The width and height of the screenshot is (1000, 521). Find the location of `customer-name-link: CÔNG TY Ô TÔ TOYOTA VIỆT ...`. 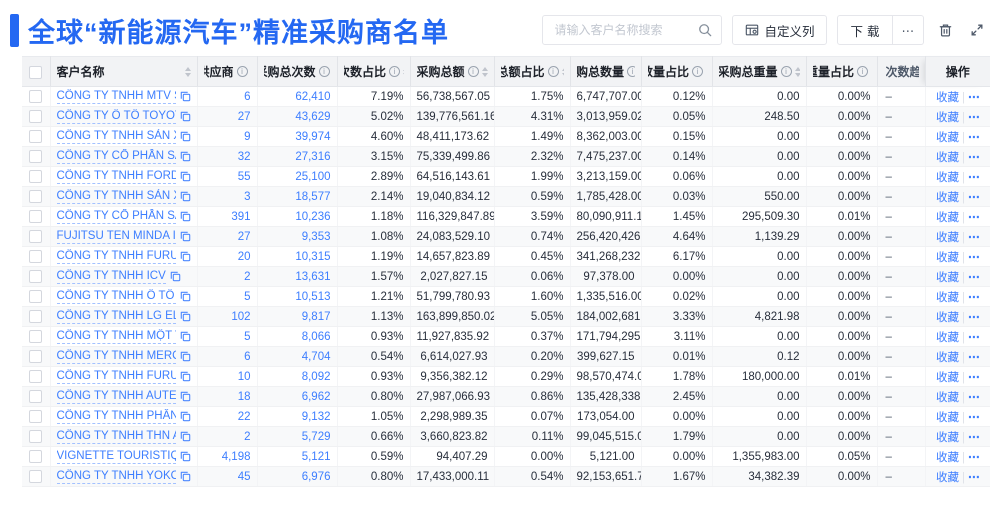

customer-name-link: CÔNG TY Ô TÔ TOYOTA VIỆT ... is located at coordinates (116, 117).